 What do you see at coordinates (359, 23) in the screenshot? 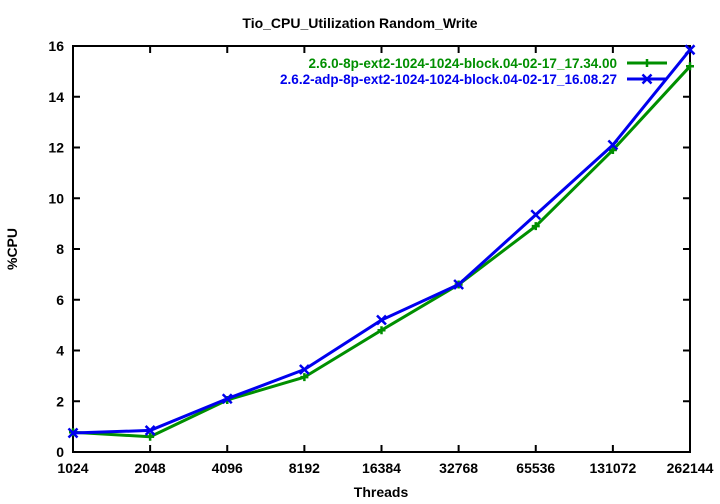
I see `chart-title: Tio_CPU_Utilization Random_Write` at bounding box center [359, 23].